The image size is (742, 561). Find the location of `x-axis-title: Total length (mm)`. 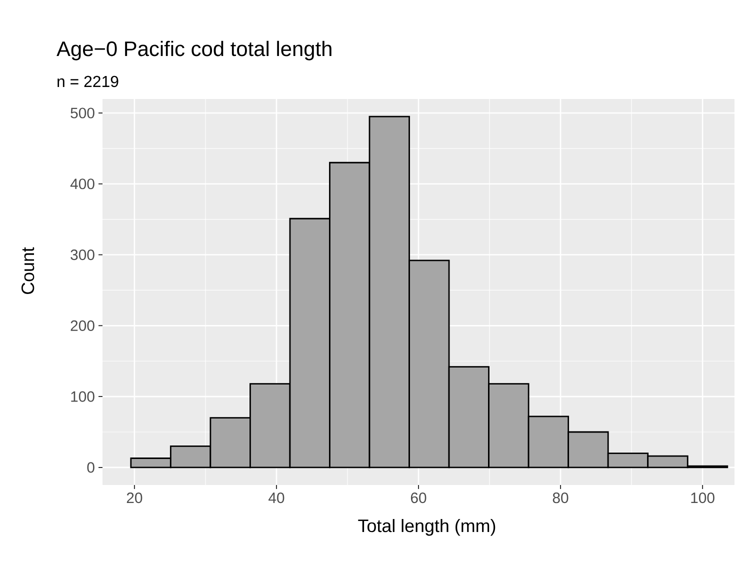

x-axis-title: Total length (mm) is located at coordinates (427, 527).